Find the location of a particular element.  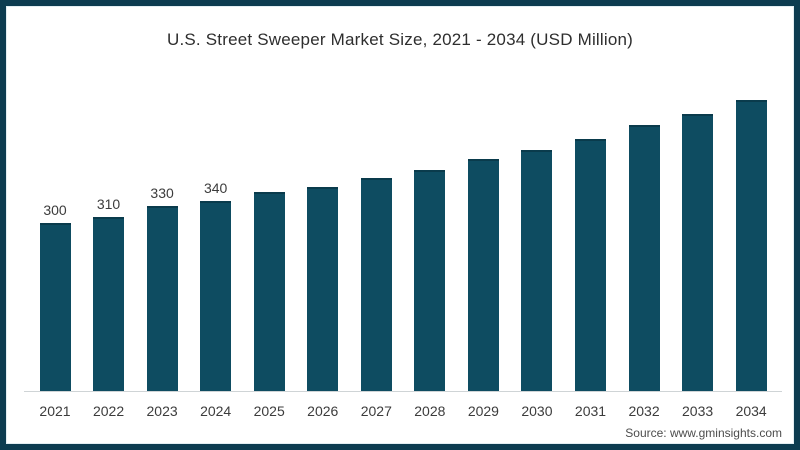

bar-2031 is located at coordinates (590, 265).